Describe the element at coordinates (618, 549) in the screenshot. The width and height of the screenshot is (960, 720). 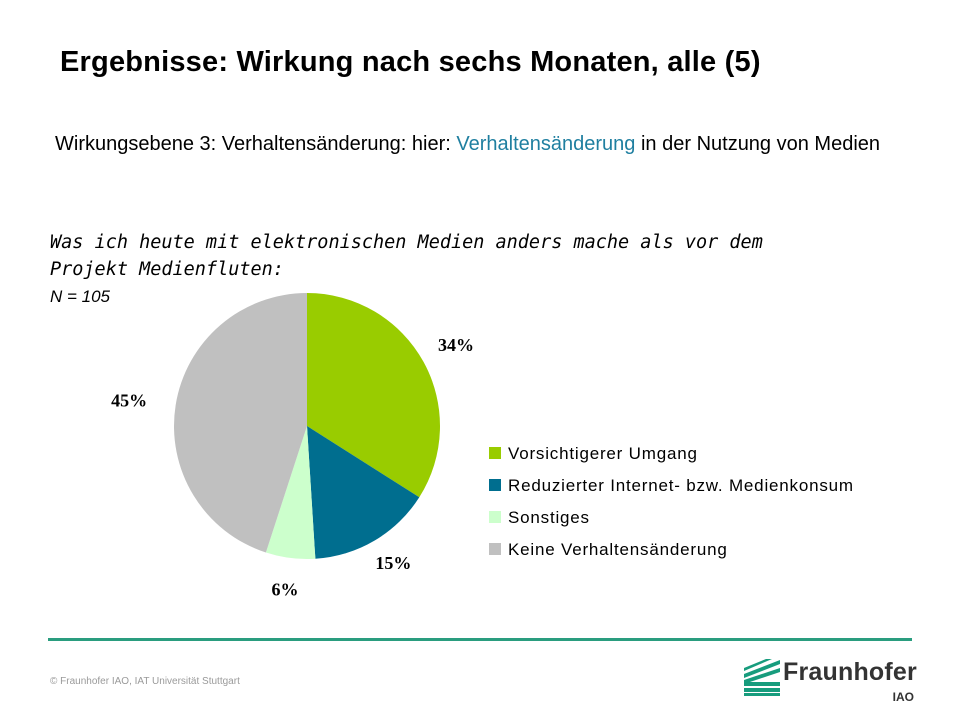
I see `legend-label: Keine Verhaltensänderung` at that location.